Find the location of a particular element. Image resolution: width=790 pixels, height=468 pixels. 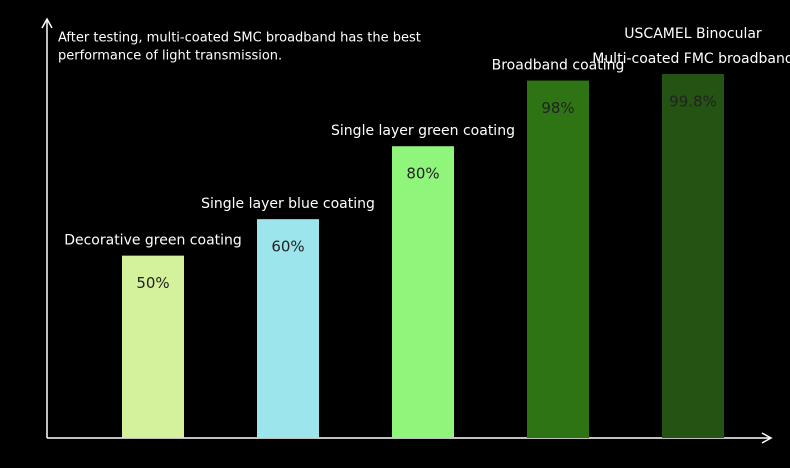

annotation: performance of light transmission. is located at coordinates (170, 56).